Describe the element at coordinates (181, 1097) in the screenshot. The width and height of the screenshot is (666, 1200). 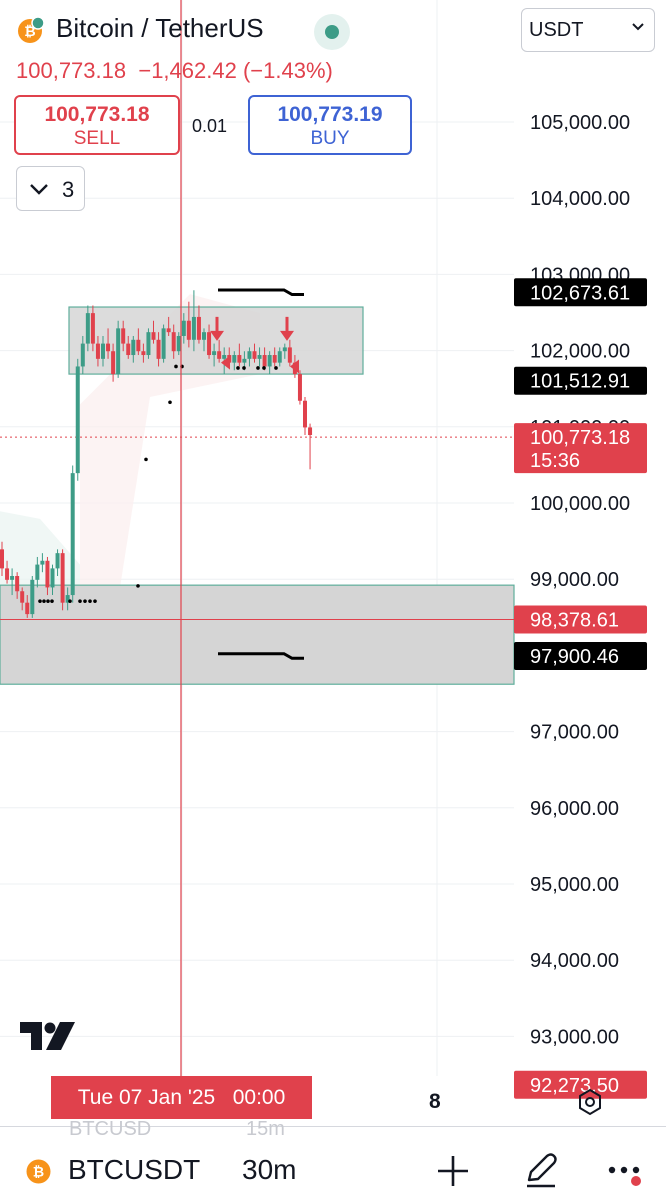
I see `crosshair-time-label: Tue 07 Jan '25 00:00` at that location.